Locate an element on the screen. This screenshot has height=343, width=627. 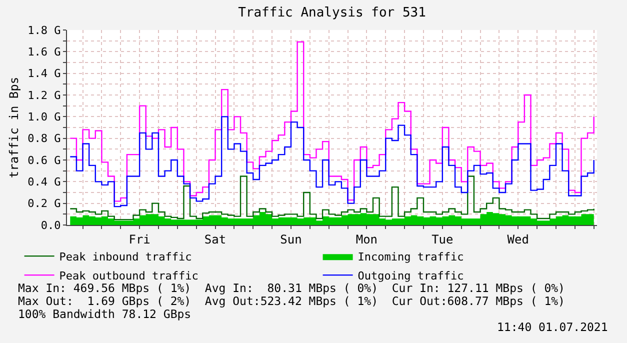
y-tick-label: 1.6 G is located at coordinates (44, 52).